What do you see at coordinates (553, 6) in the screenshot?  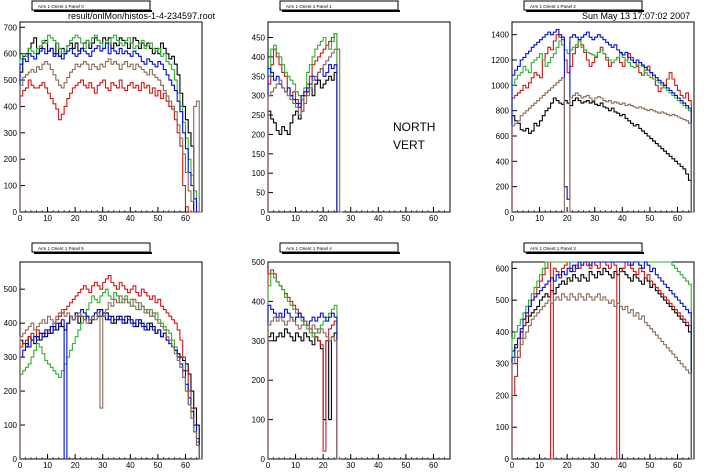 I see `panel-title: Arm 1 Orient 1 Panel 2` at bounding box center [553, 6].